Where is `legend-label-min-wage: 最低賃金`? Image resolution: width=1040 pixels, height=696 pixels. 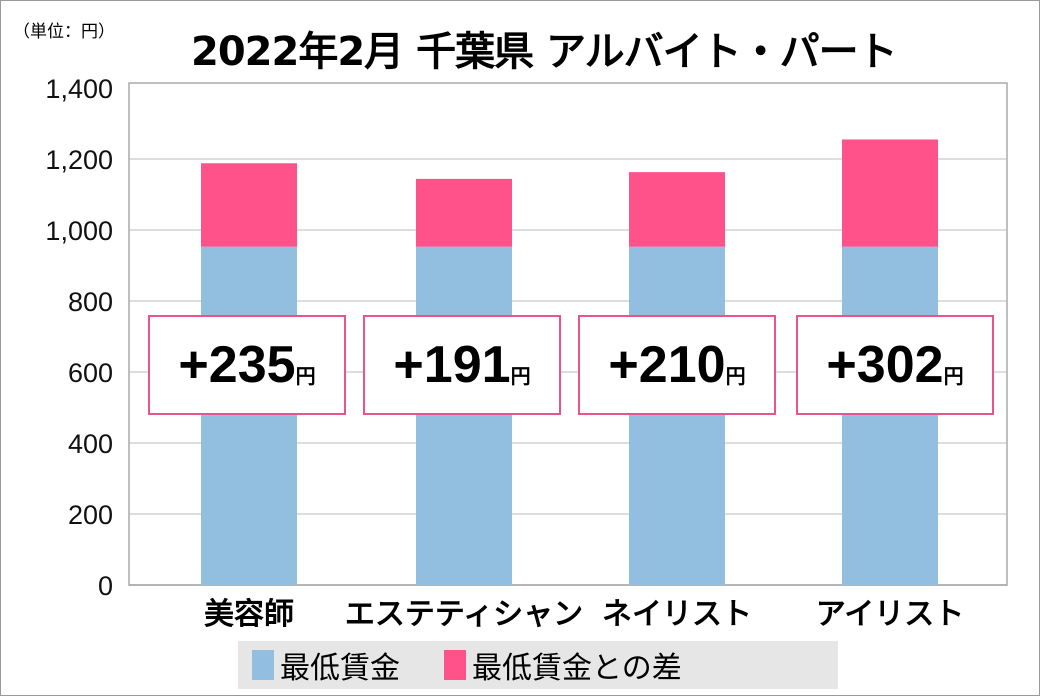
legend-label-min-wage: 最低賃金 is located at coordinates (340, 668).